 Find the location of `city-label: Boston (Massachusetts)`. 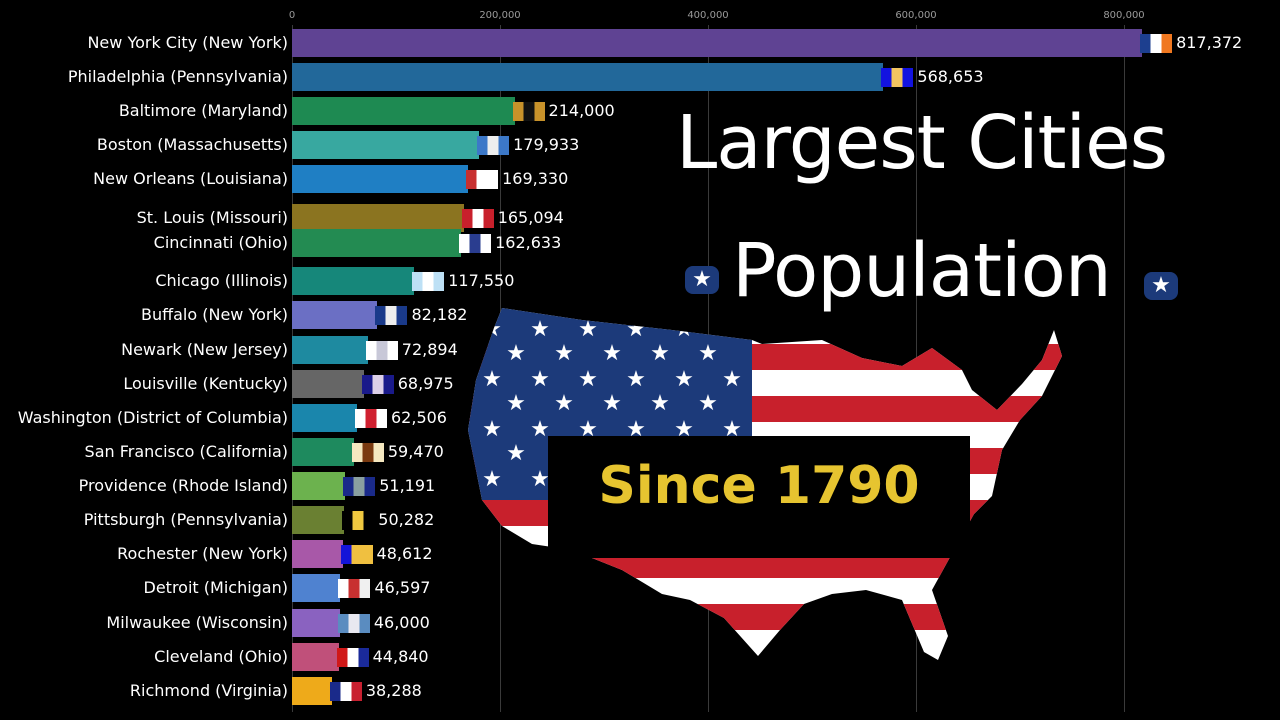

city-label: Boston (Massachusetts) is located at coordinates (192, 144).